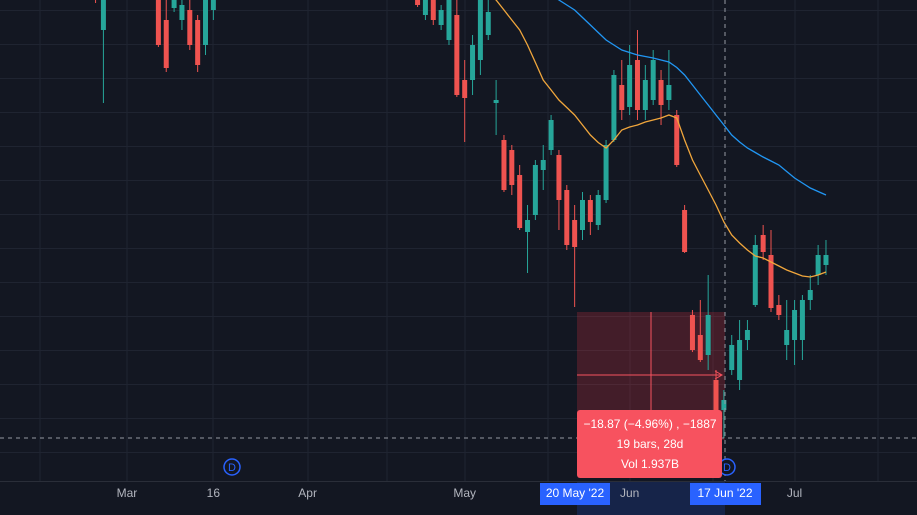 This screenshot has width=917, height=515. I want to click on range-end-label: 17 Jun '22, so click(724, 493).